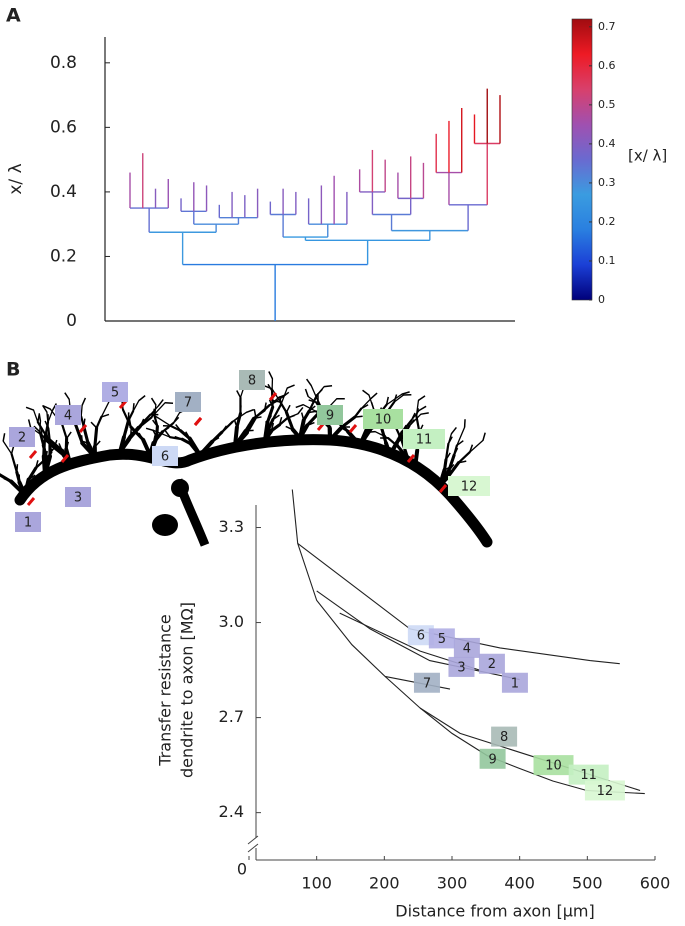 This screenshot has width=685, height=926. Describe the element at coordinates (231, 526) in the screenshot. I see `y-tick-label: 3.3` at that location.